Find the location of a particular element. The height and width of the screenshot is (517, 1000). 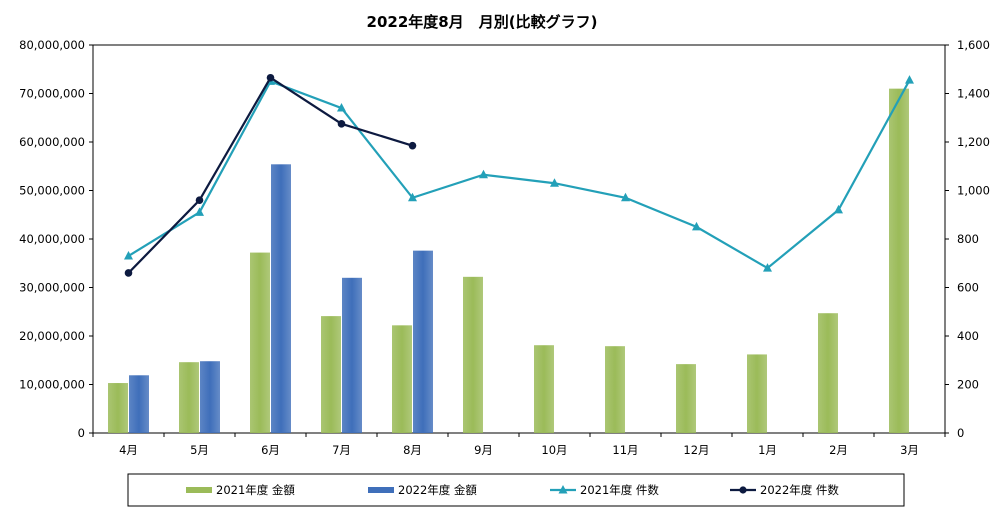

right-axis-tick-label: 1,000 is located at coordinates (973, 191).